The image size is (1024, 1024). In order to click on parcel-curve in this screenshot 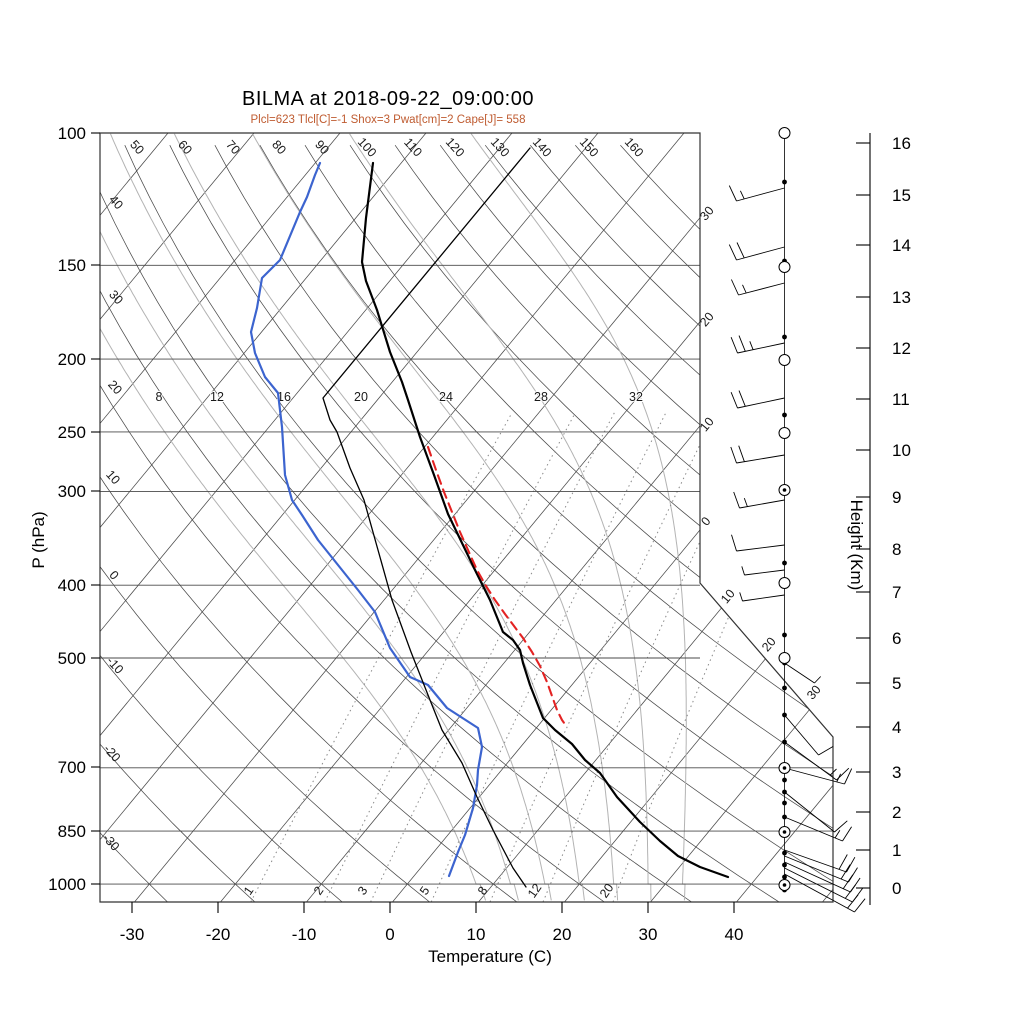, I will do `click(497, 587)`.